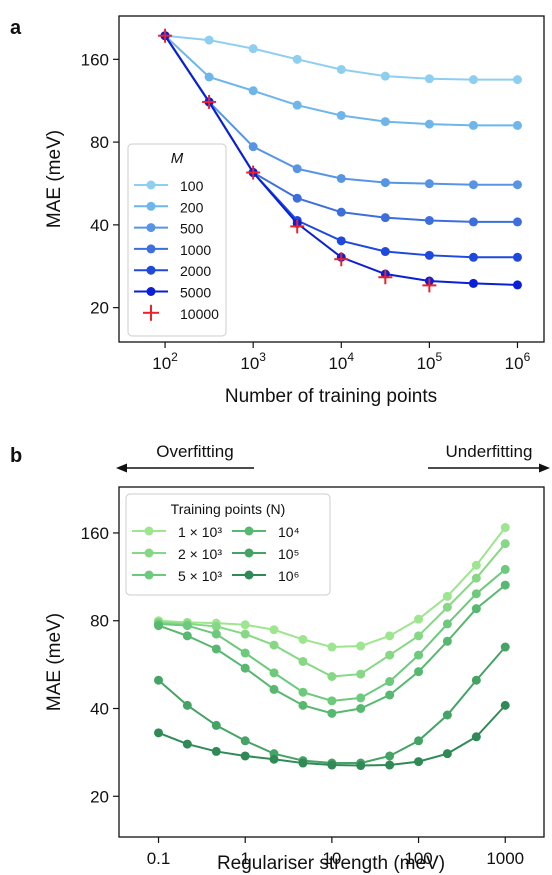 This screenshot has height=875, width=552. What do you see at coordinates (438, 357) in the screenshot?
I see `x-tick-exponent: 5` at bounding box center [438, 357].